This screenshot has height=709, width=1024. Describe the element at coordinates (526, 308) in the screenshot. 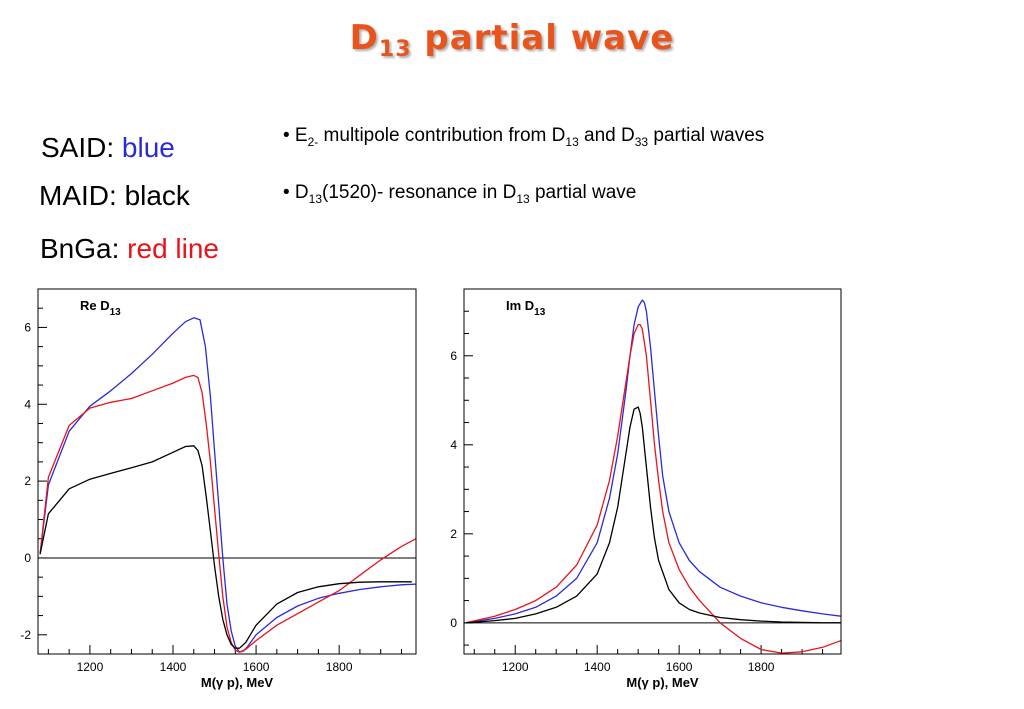

I see `panel-title: Im D13` at that location.